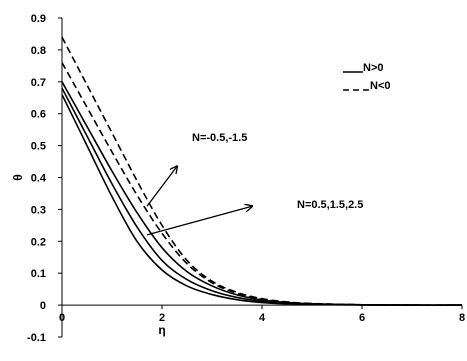 This screenshot has width=467, height=361. What do you see at coordinates (38, 19) in the screenshot?
I see `y-tick-label: 0.9` at bounding box center [38, 19].